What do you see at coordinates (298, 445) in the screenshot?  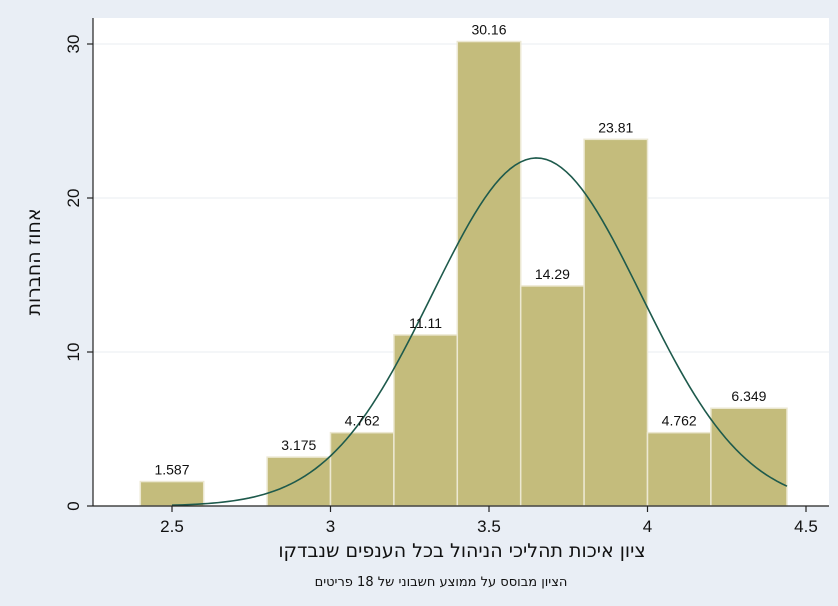 I see `bar-value-label: 3.175` at bounding box center [298, 445].